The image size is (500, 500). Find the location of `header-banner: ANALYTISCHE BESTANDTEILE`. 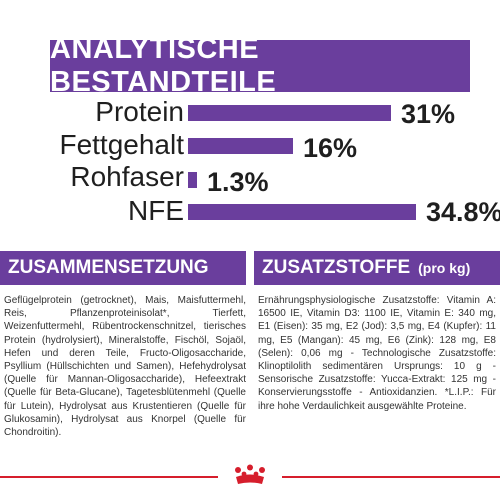

header-banner: ANALYTISCHE BESTANDTEILE is located at coordinates (260, 65).